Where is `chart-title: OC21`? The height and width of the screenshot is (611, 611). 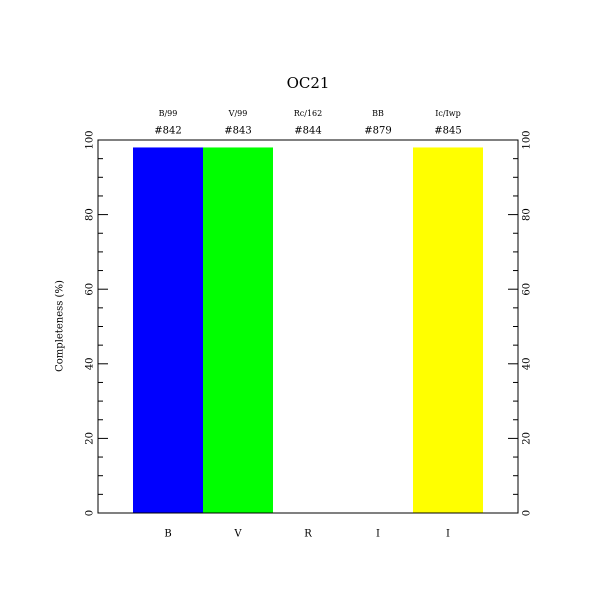 chart-title: OC21 is located at coordinates (308, 83).